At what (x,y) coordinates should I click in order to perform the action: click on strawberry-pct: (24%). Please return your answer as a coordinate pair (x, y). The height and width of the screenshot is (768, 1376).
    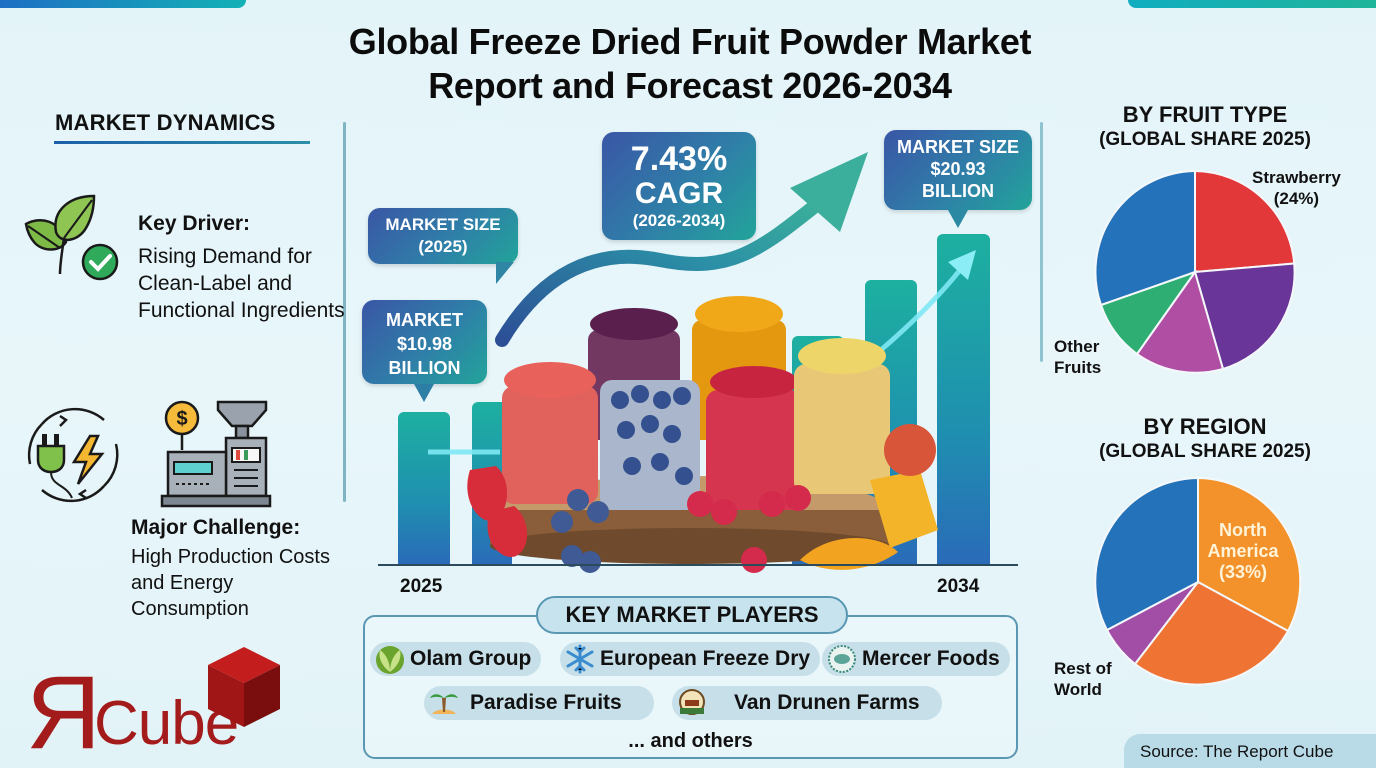
    Looking at the image, I should click on (1296, 198).